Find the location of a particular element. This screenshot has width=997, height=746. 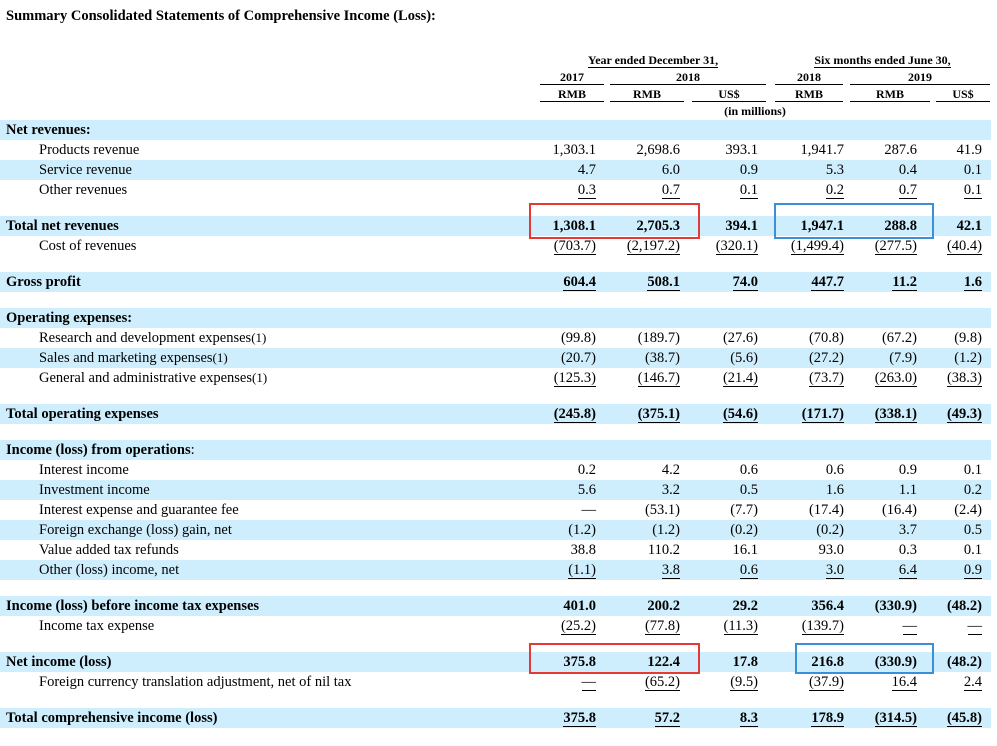

table-cell: (245.8) is located at coordinates (556, 414).